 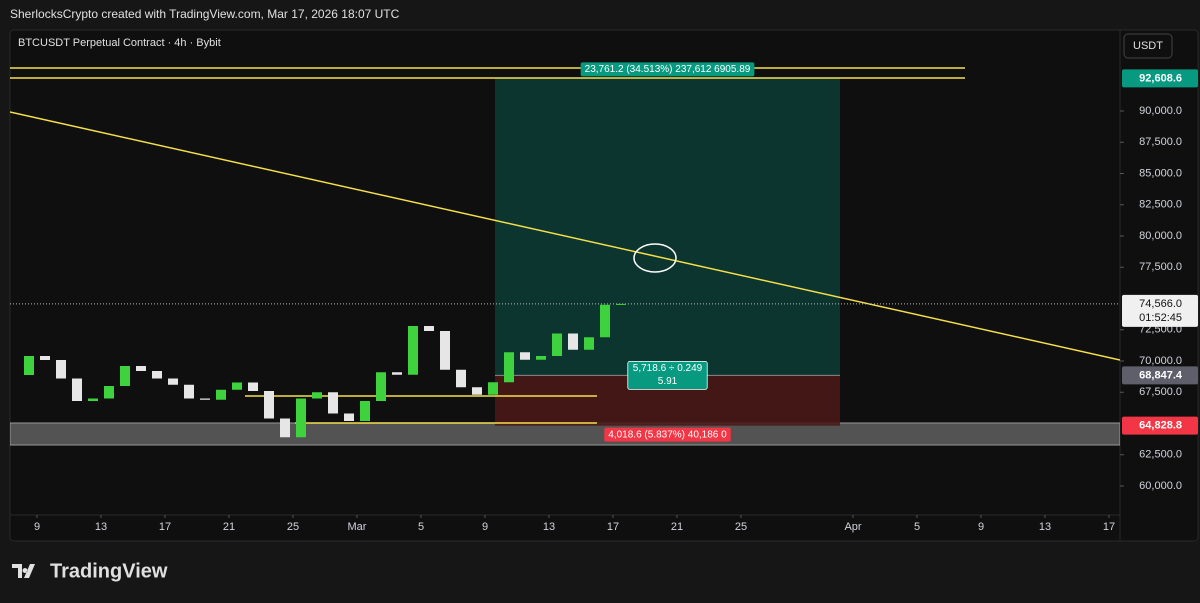 I want to click on highlight-circle, so click(x=655, y=258).